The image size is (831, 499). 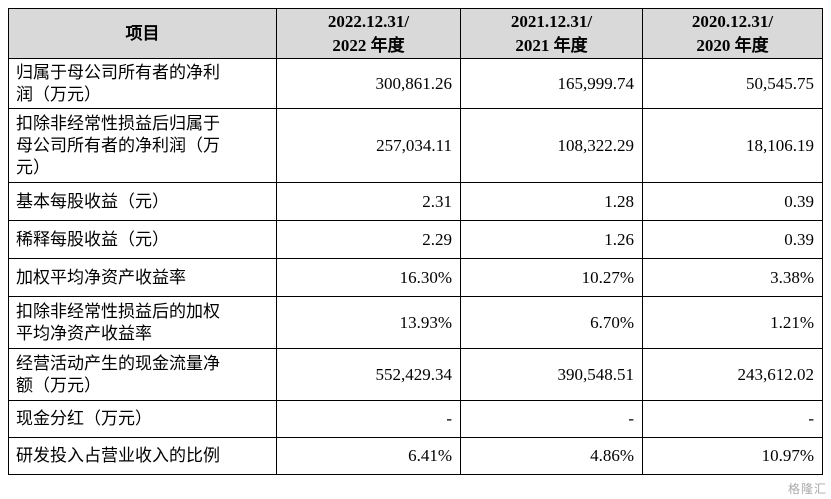 I want to click on value-2022: -, so click(x=368, y=419).